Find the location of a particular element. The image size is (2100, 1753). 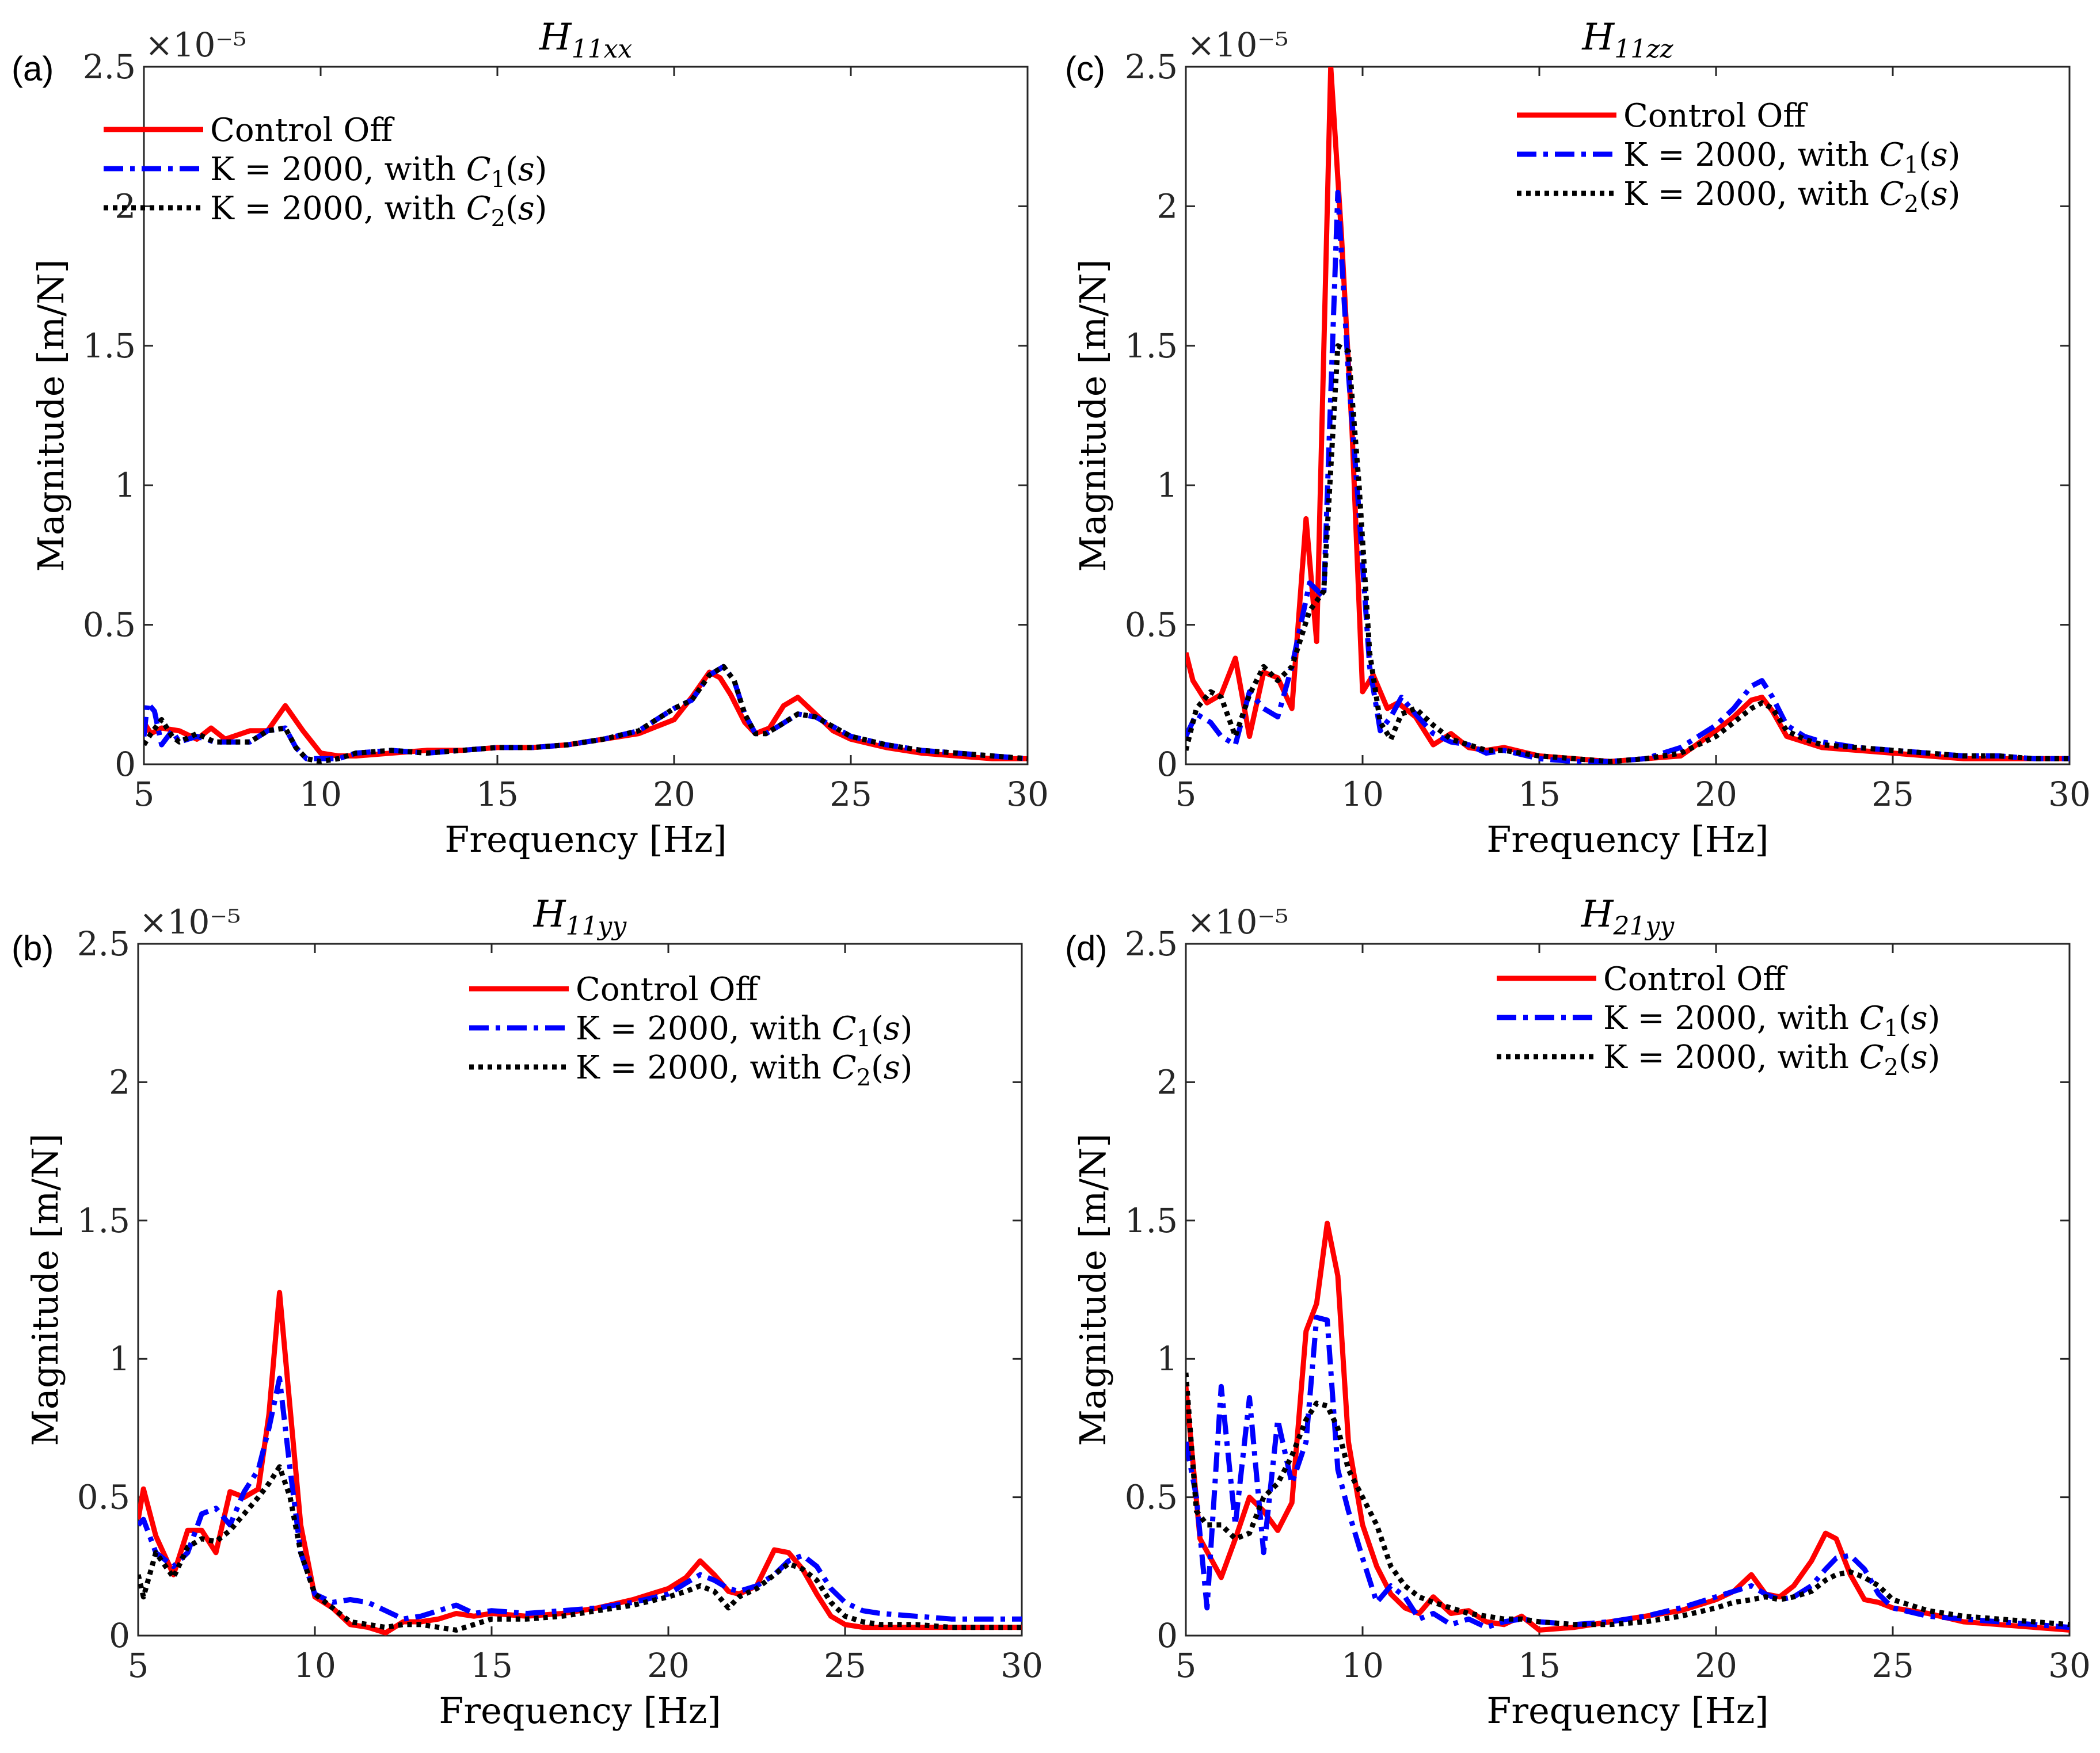

chart-title: H21yy is located at coordinates (1628, 917).